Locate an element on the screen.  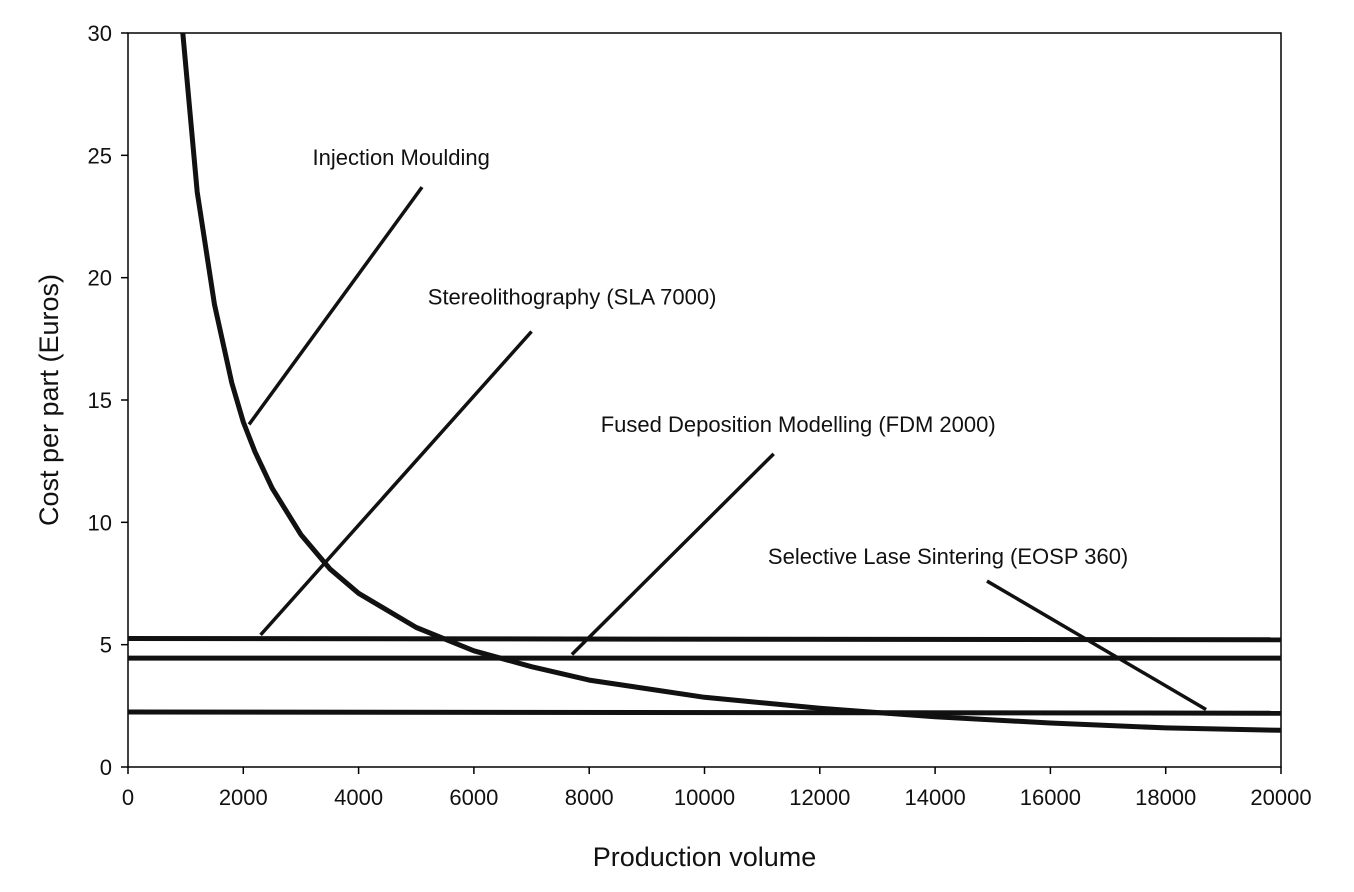
x-tick-label: 18000 is located at coordinates (1165, 797).